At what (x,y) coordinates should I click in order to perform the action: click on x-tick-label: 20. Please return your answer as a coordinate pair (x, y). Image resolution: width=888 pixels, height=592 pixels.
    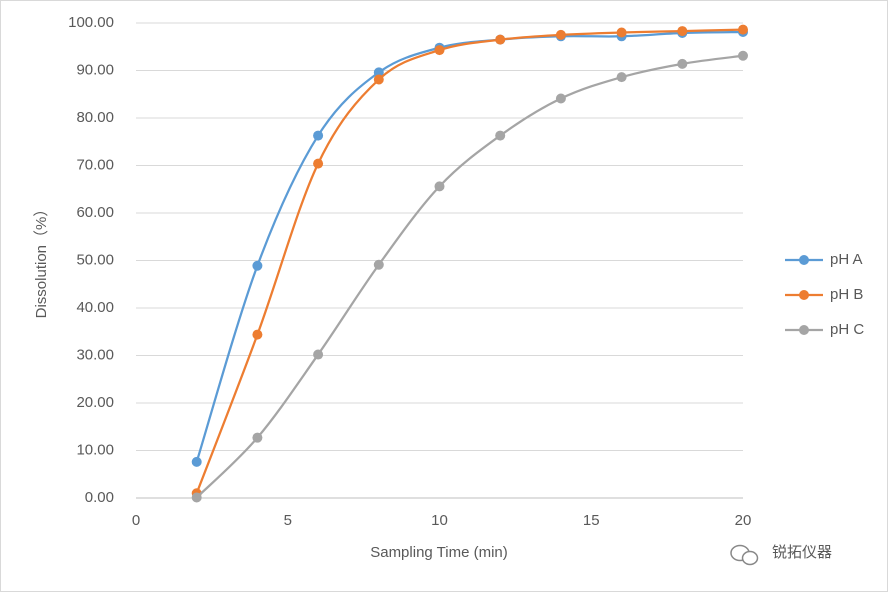
    Looking at the image, I should click on (743, 520).